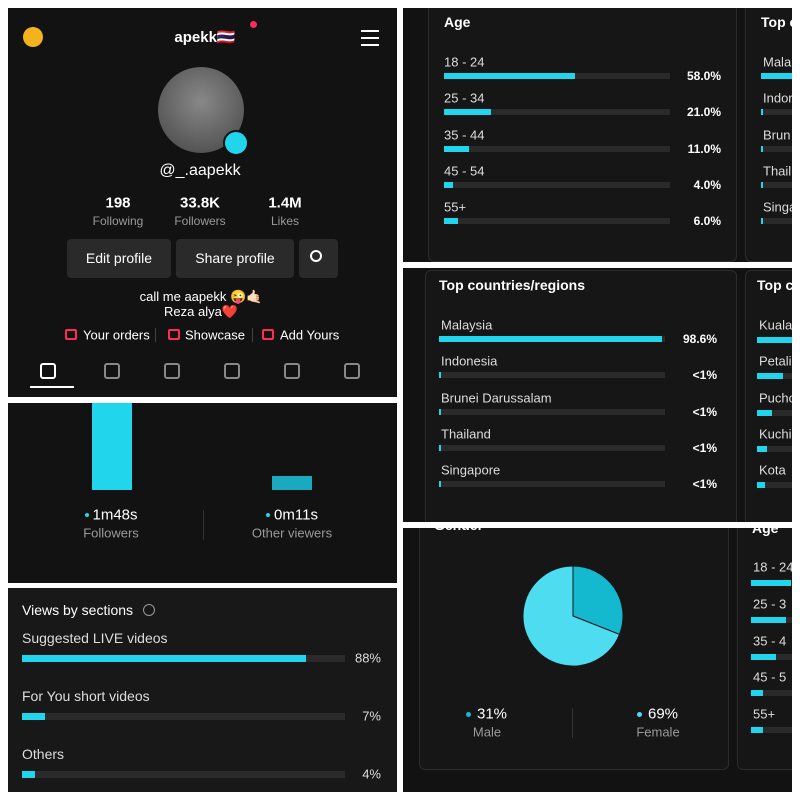  I want to click on row-label: Kuala, so click(775, 325).